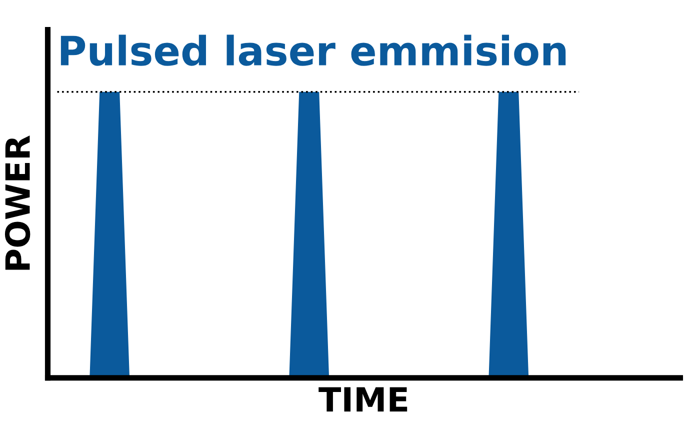 The image size is (692, 426). I want to click on chart-title: Pulsed laser emmision, so click(313, 50).